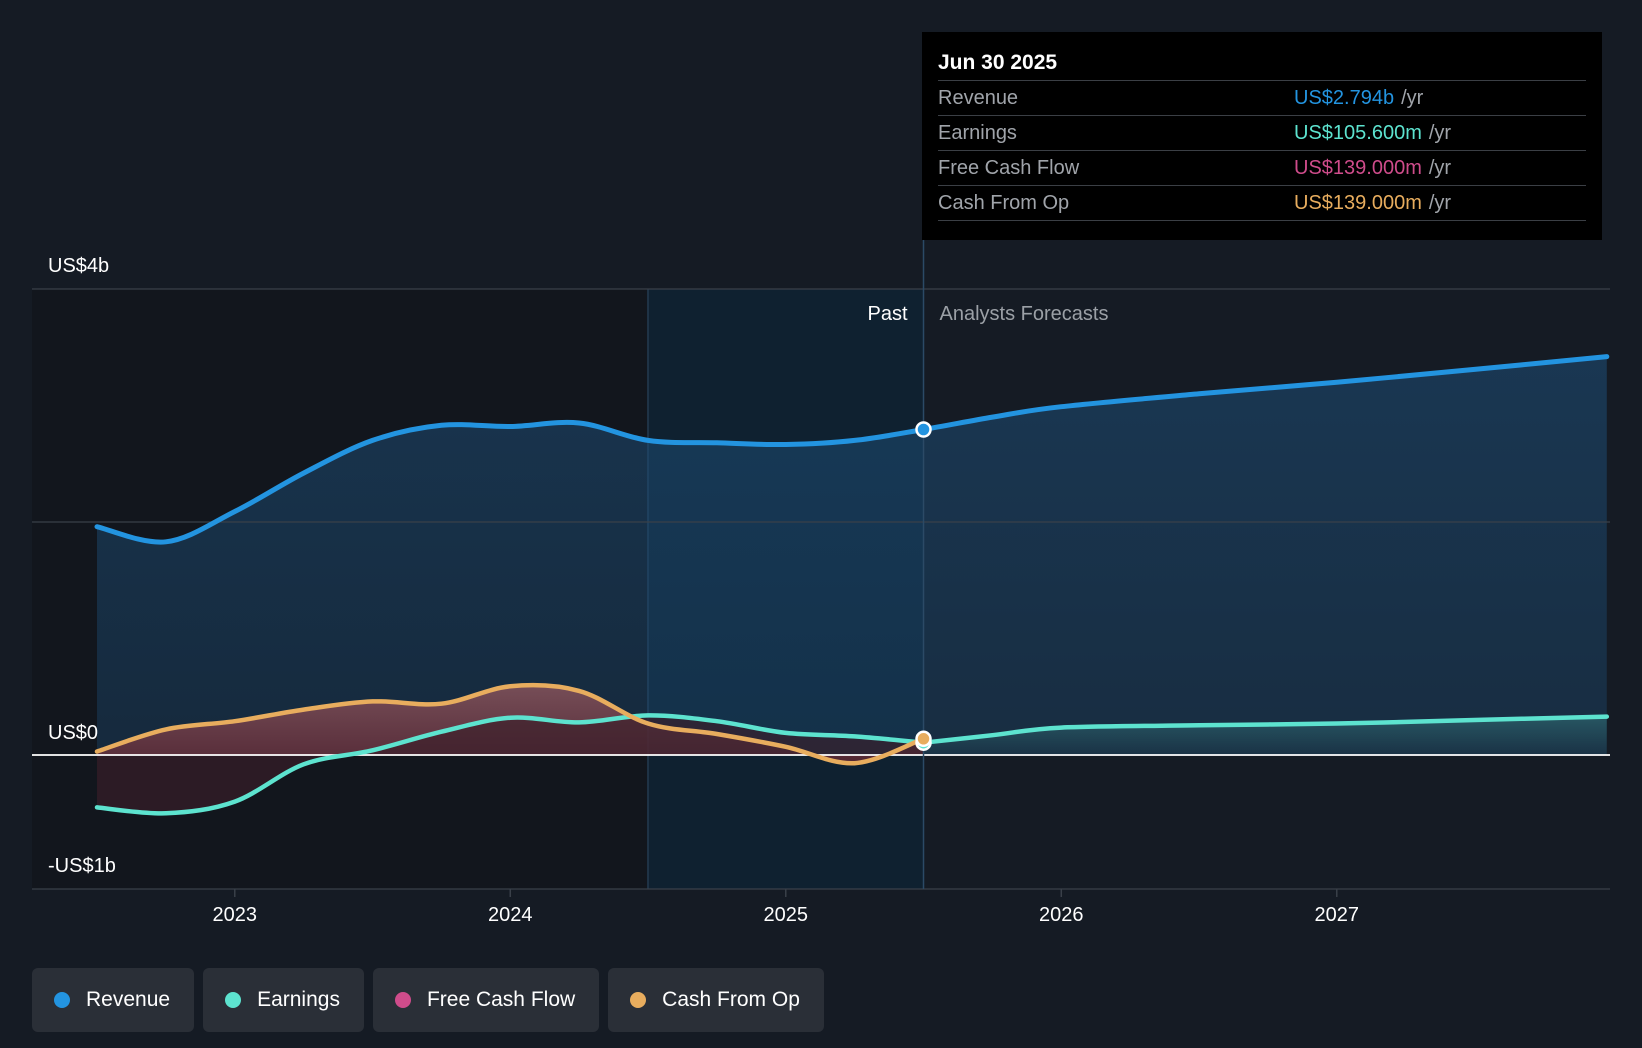 The width and height of the screenshot is (1642, 1048). Describe the element at coordinates (923, 429) in the screenshot. I see `revenue-marker` at that location.